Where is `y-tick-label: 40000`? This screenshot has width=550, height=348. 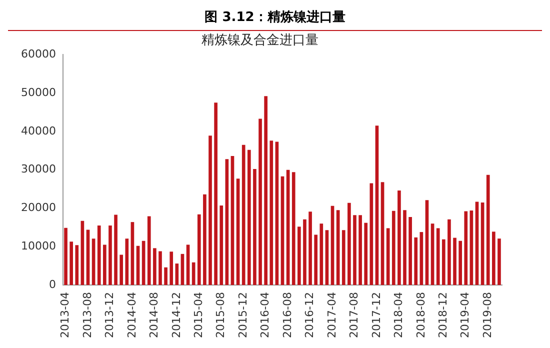
y-tick-label: 40000 is located at coordinates (38, 131).